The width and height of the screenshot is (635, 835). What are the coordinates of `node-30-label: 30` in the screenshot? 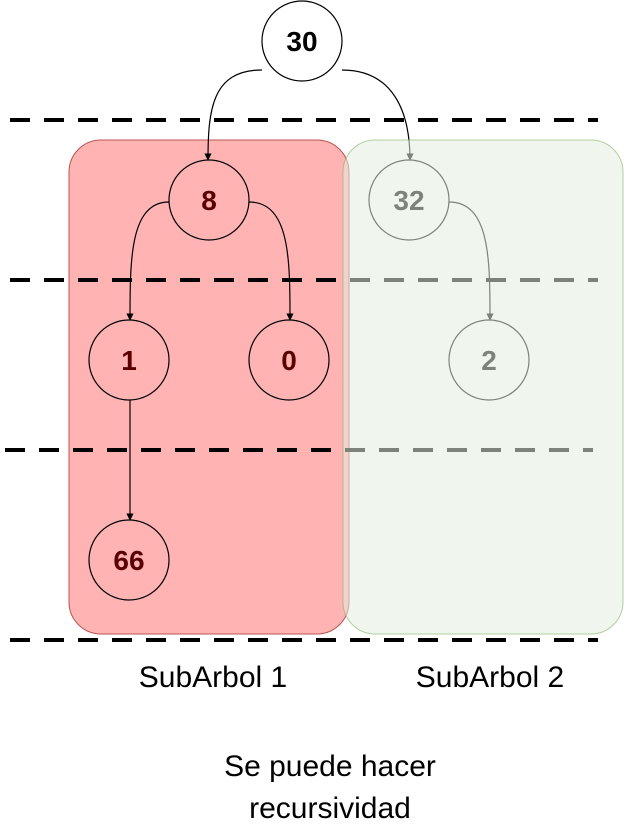 It's located at (301, 41).